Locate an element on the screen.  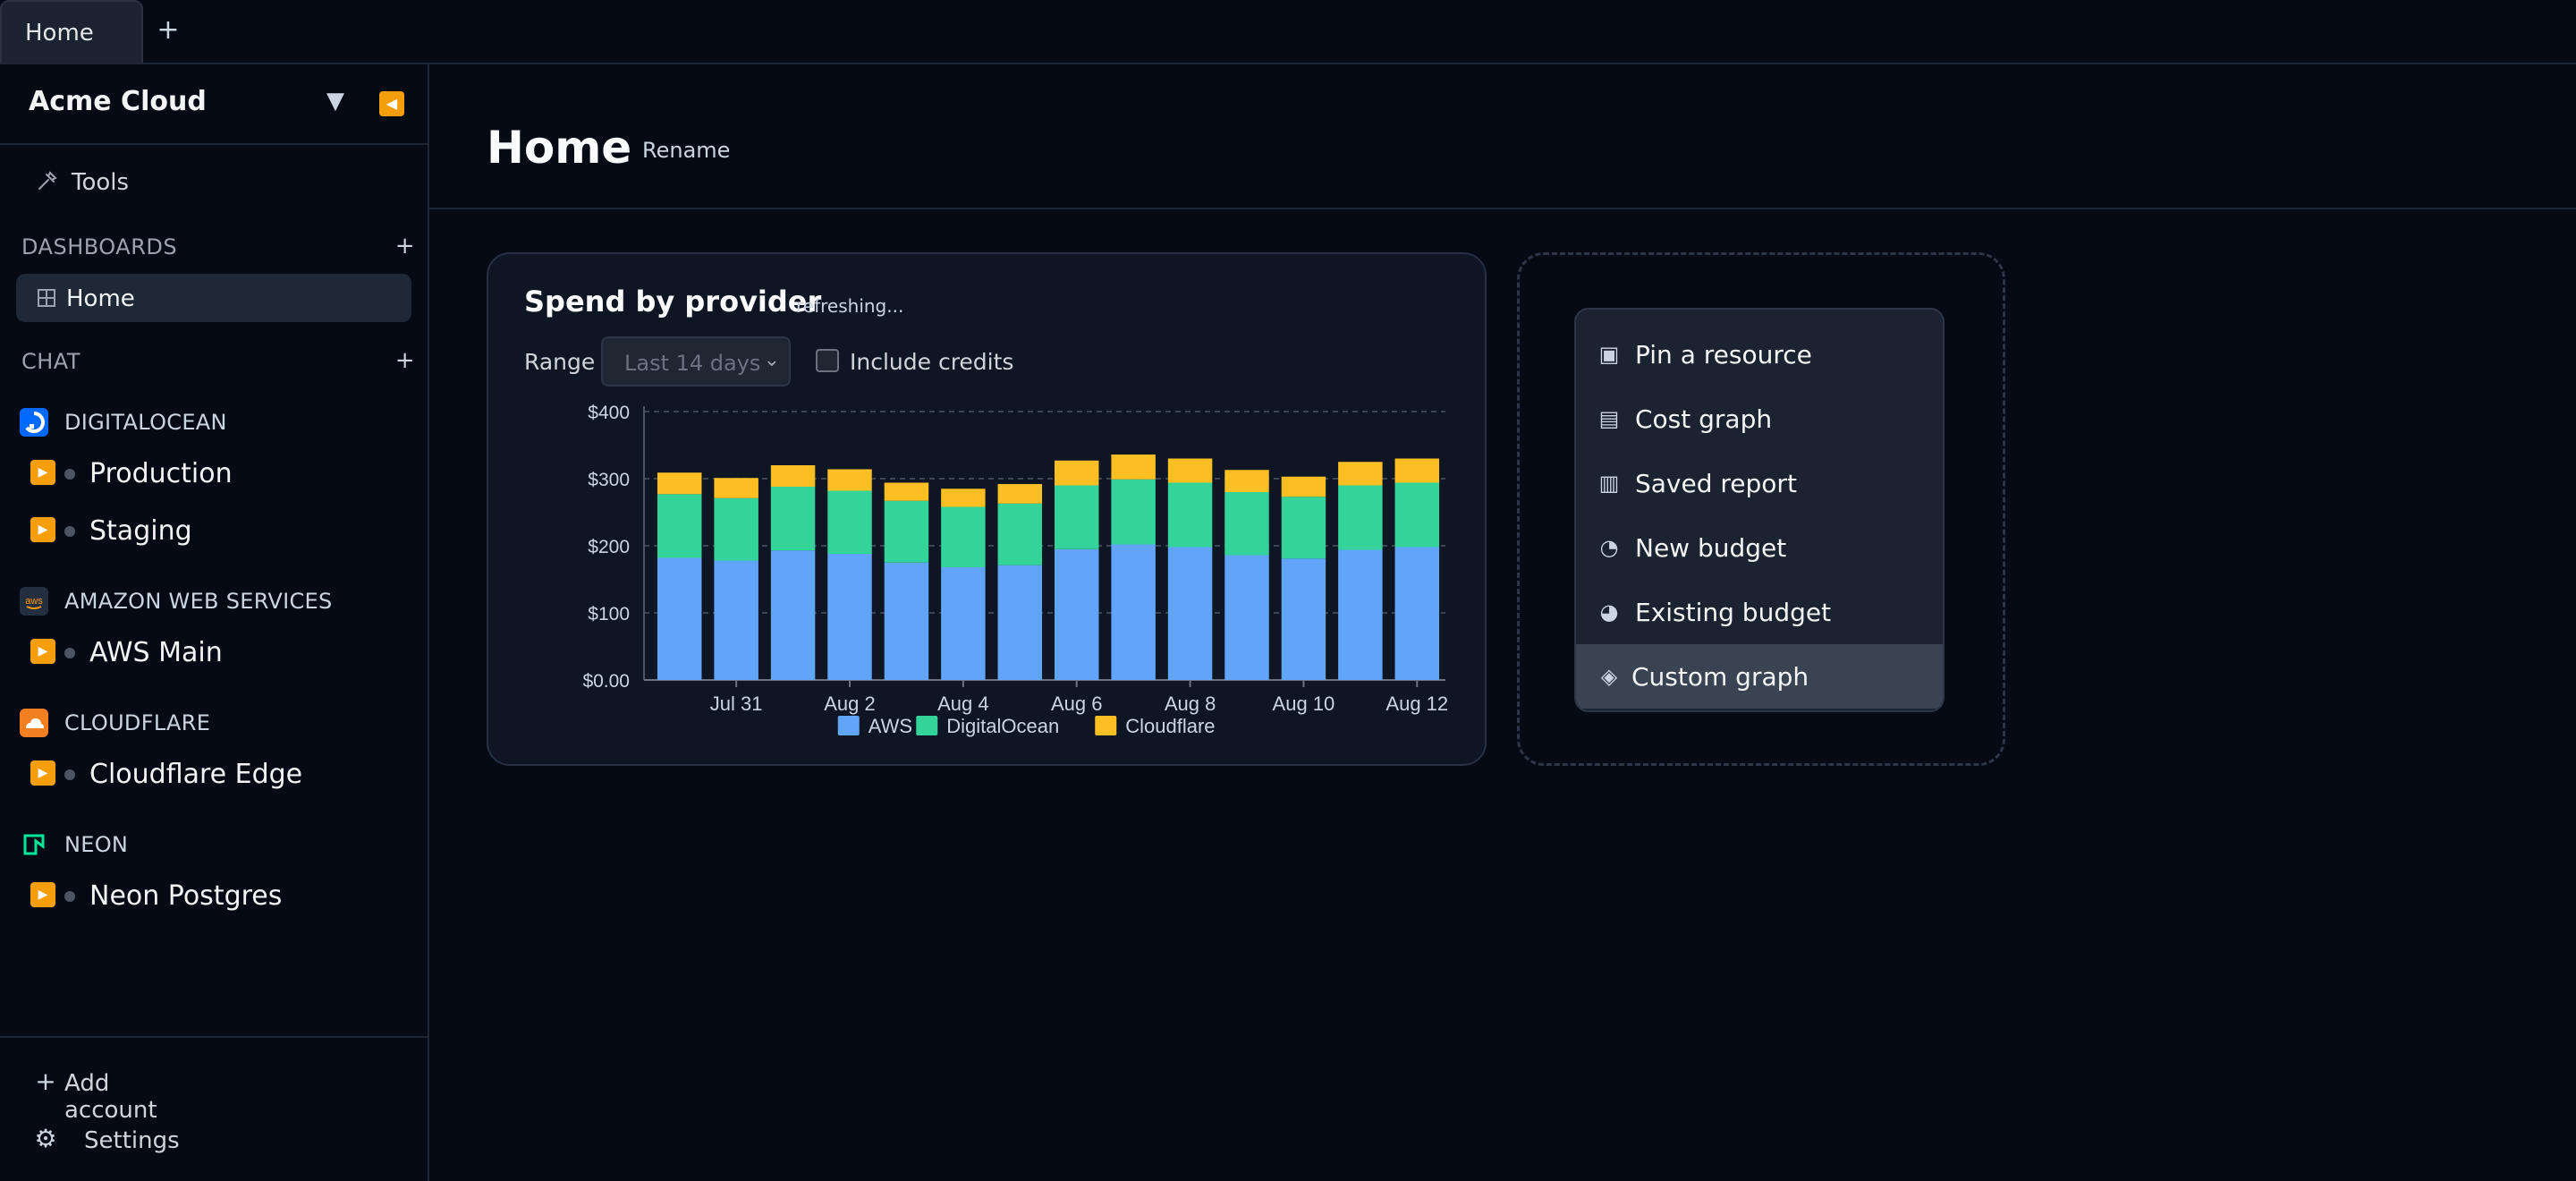
provider-digitalocean: DIGITALOCEAN is located at coordinates (216, 422).